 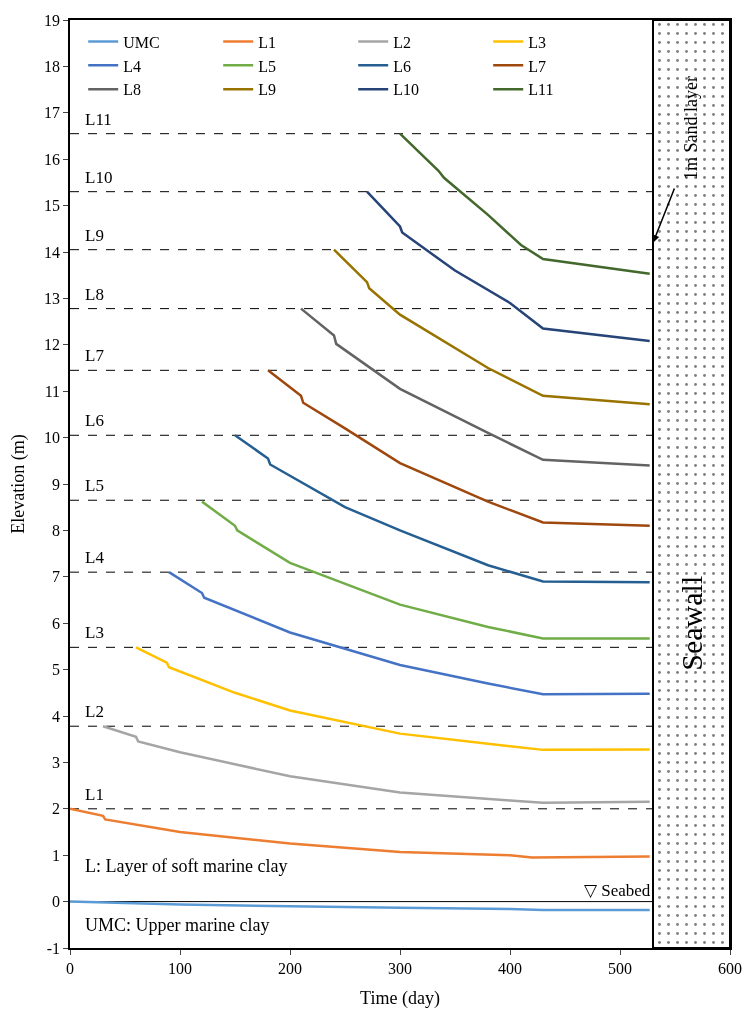 I want to click on y-tick-label: 8, so click(x=56, y=530).